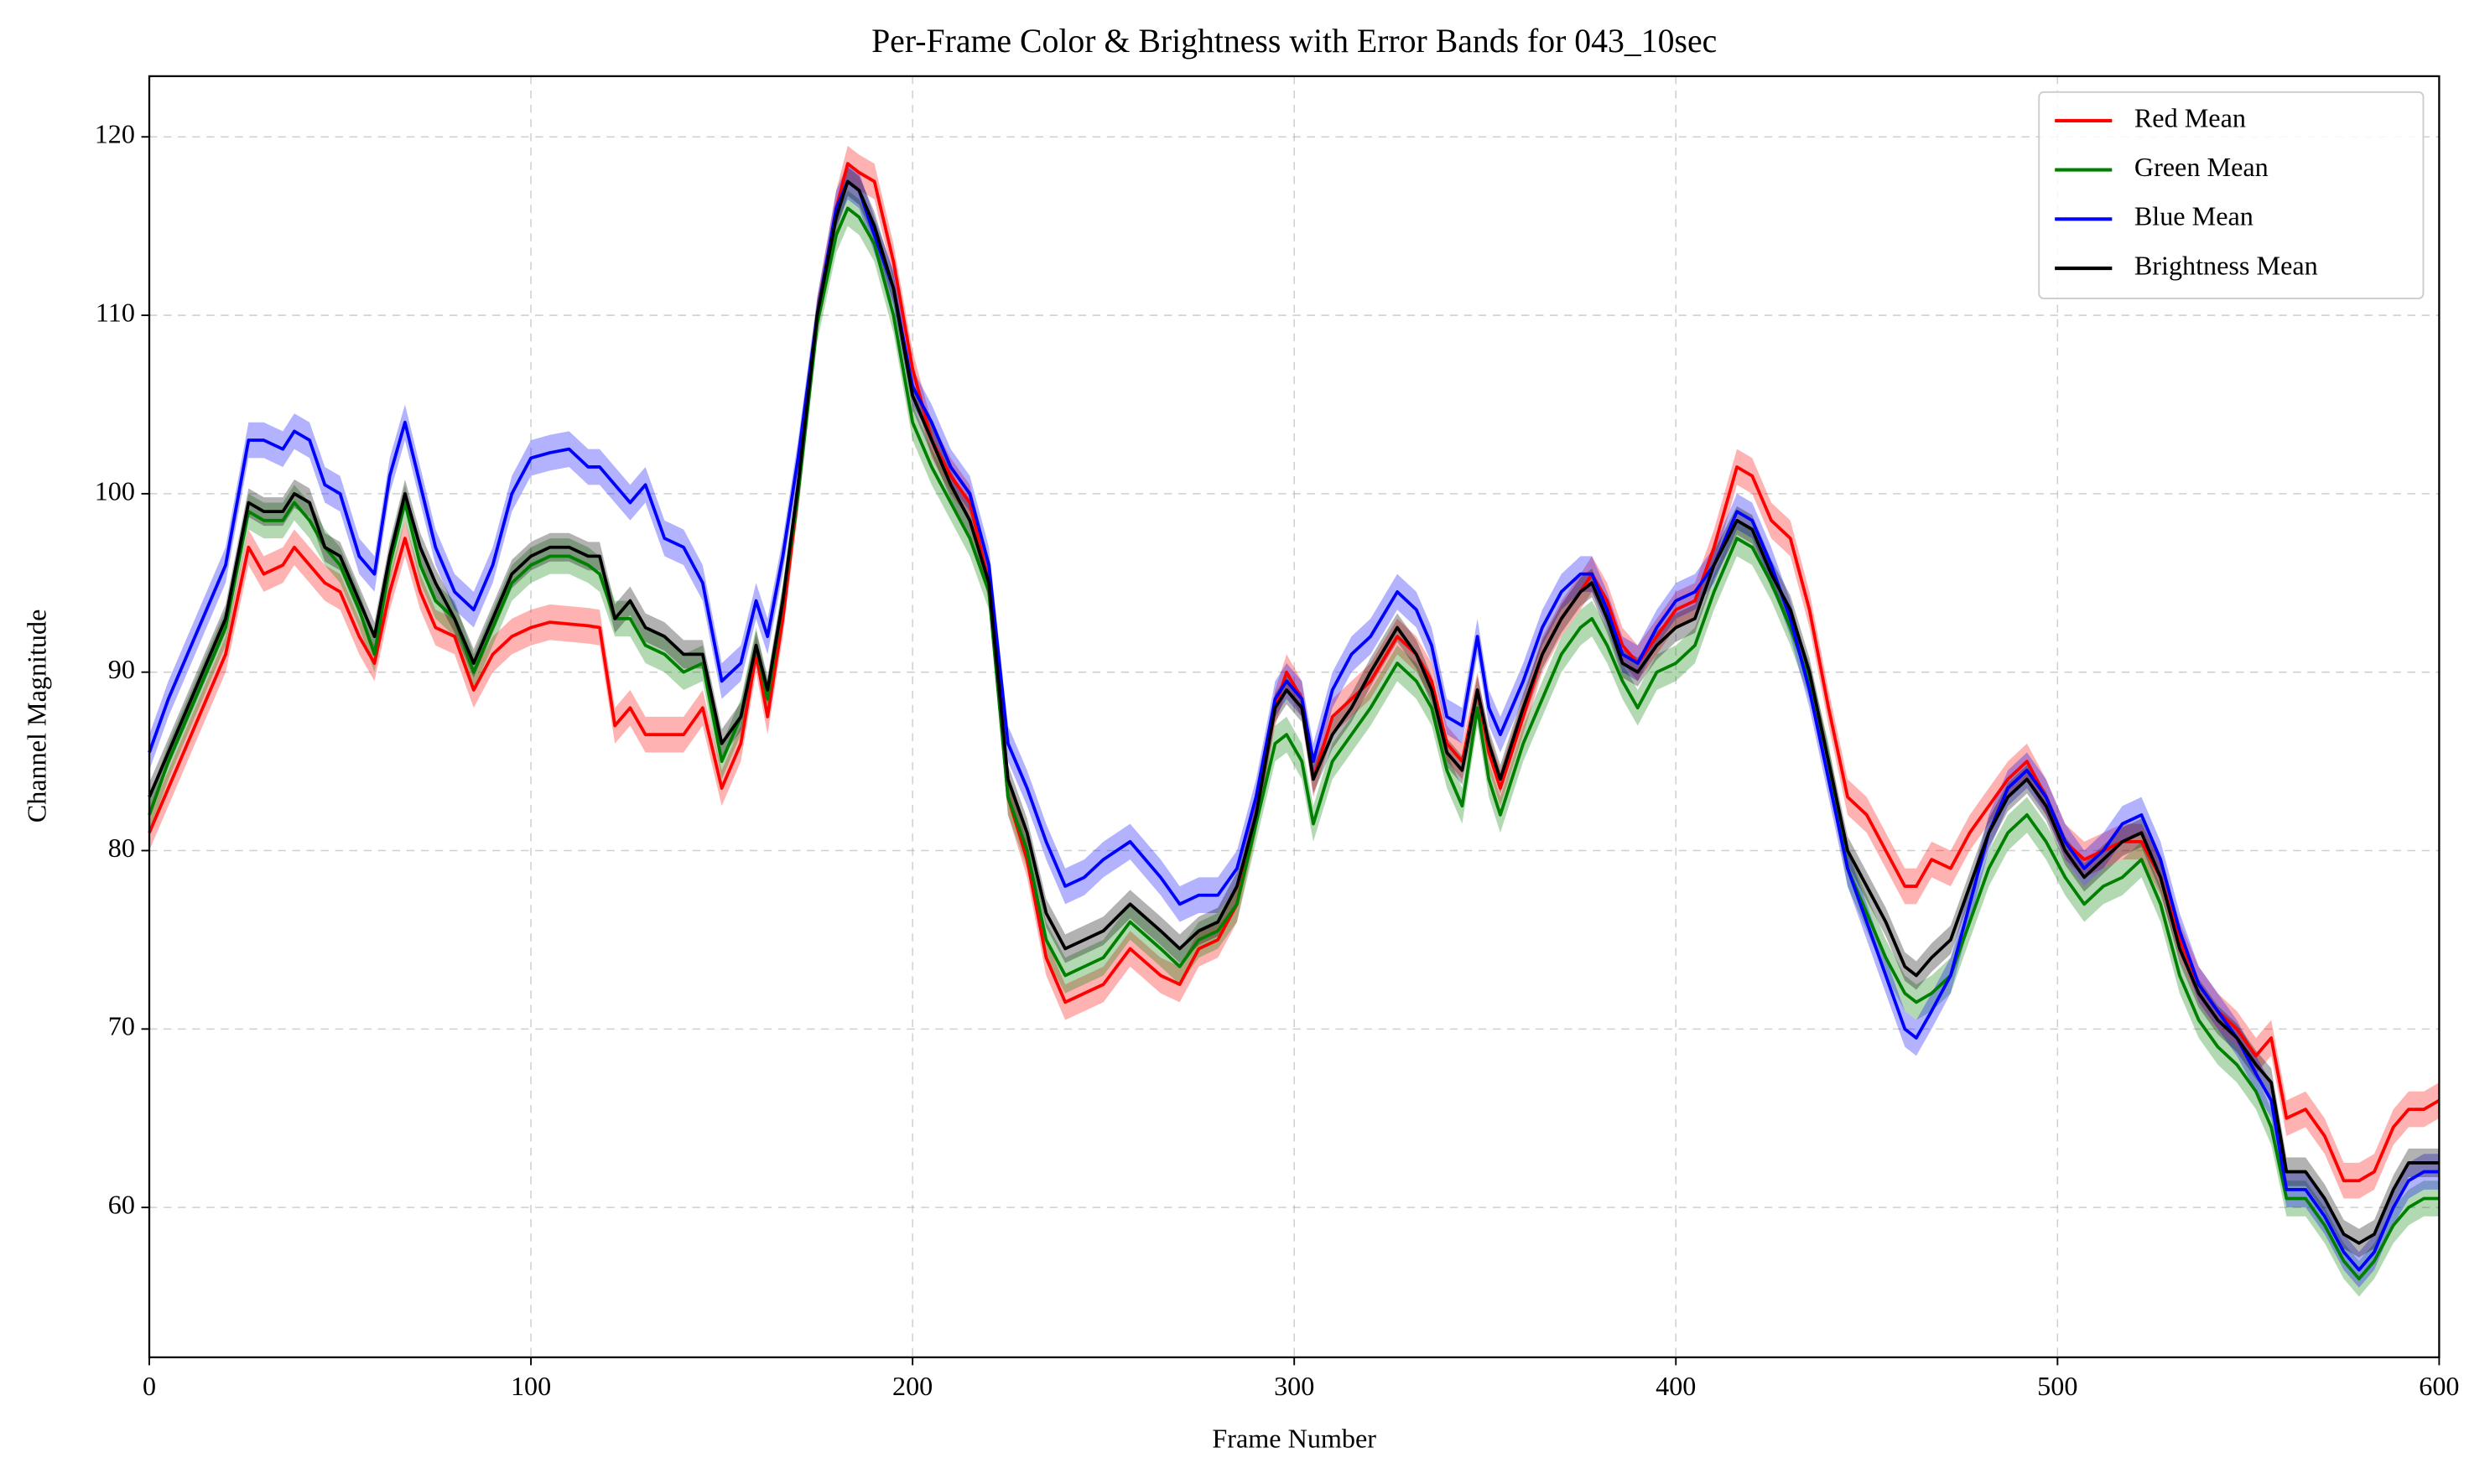  What do you see at coordinates (531, 1386) in the screenshot?
I see `x-tick-label: 100` at bounding box center [531, 1386].